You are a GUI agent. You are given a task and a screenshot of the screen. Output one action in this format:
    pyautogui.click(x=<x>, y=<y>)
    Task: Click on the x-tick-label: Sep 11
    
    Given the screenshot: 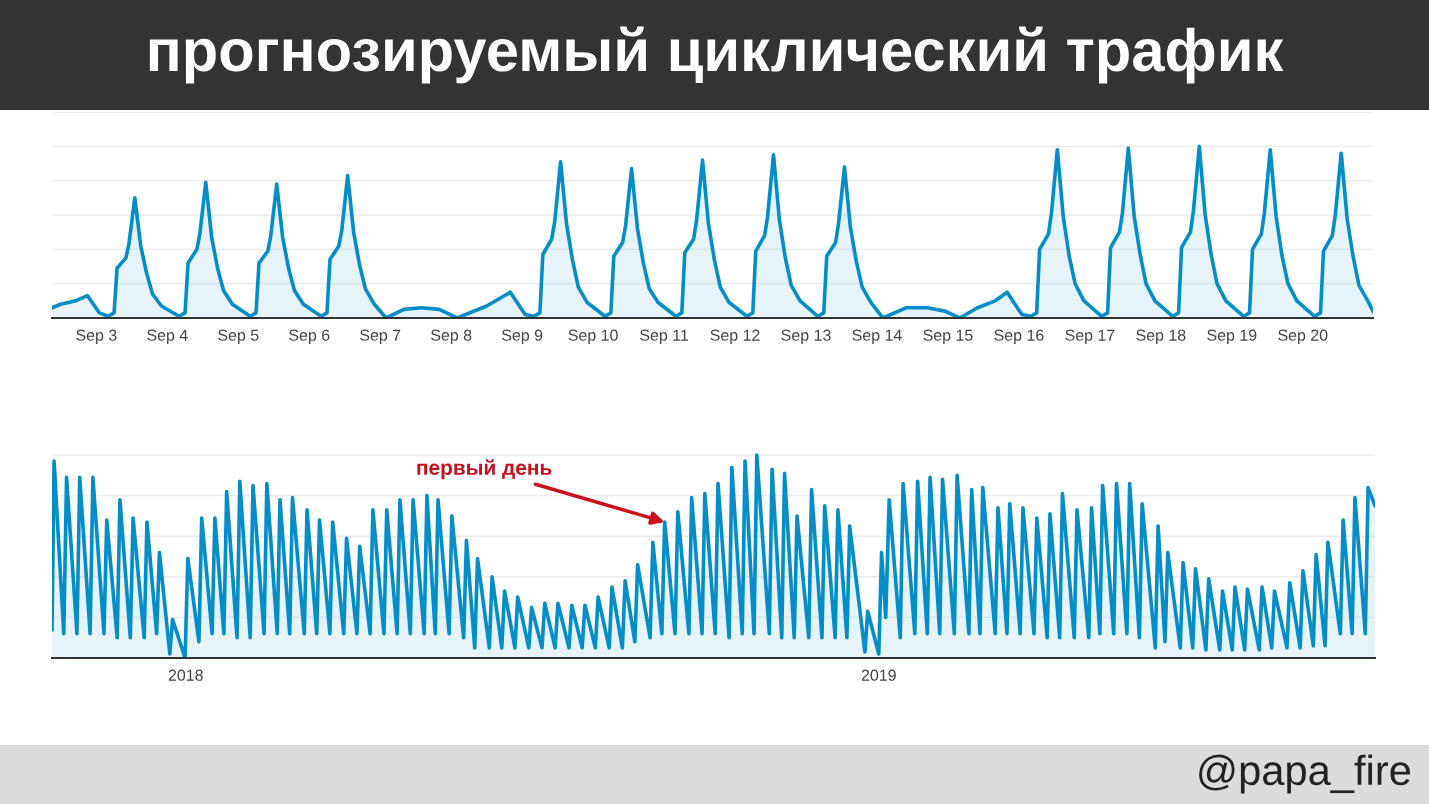 What is the action you would take?
    pyautogui.click(x=664, y=336)
    